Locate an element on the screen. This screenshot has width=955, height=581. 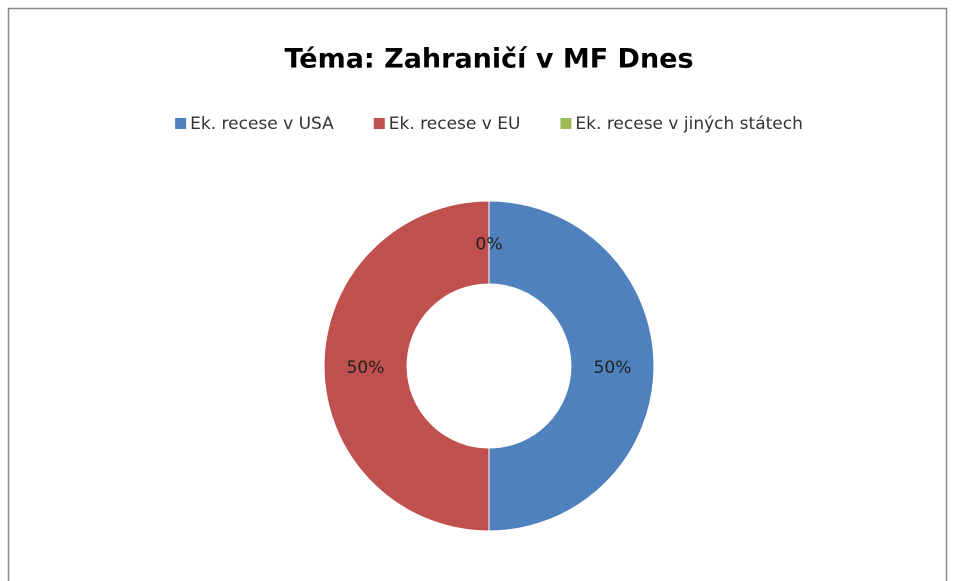
legend-label: Ek. recese v EU is located at coordinates (455, 124).